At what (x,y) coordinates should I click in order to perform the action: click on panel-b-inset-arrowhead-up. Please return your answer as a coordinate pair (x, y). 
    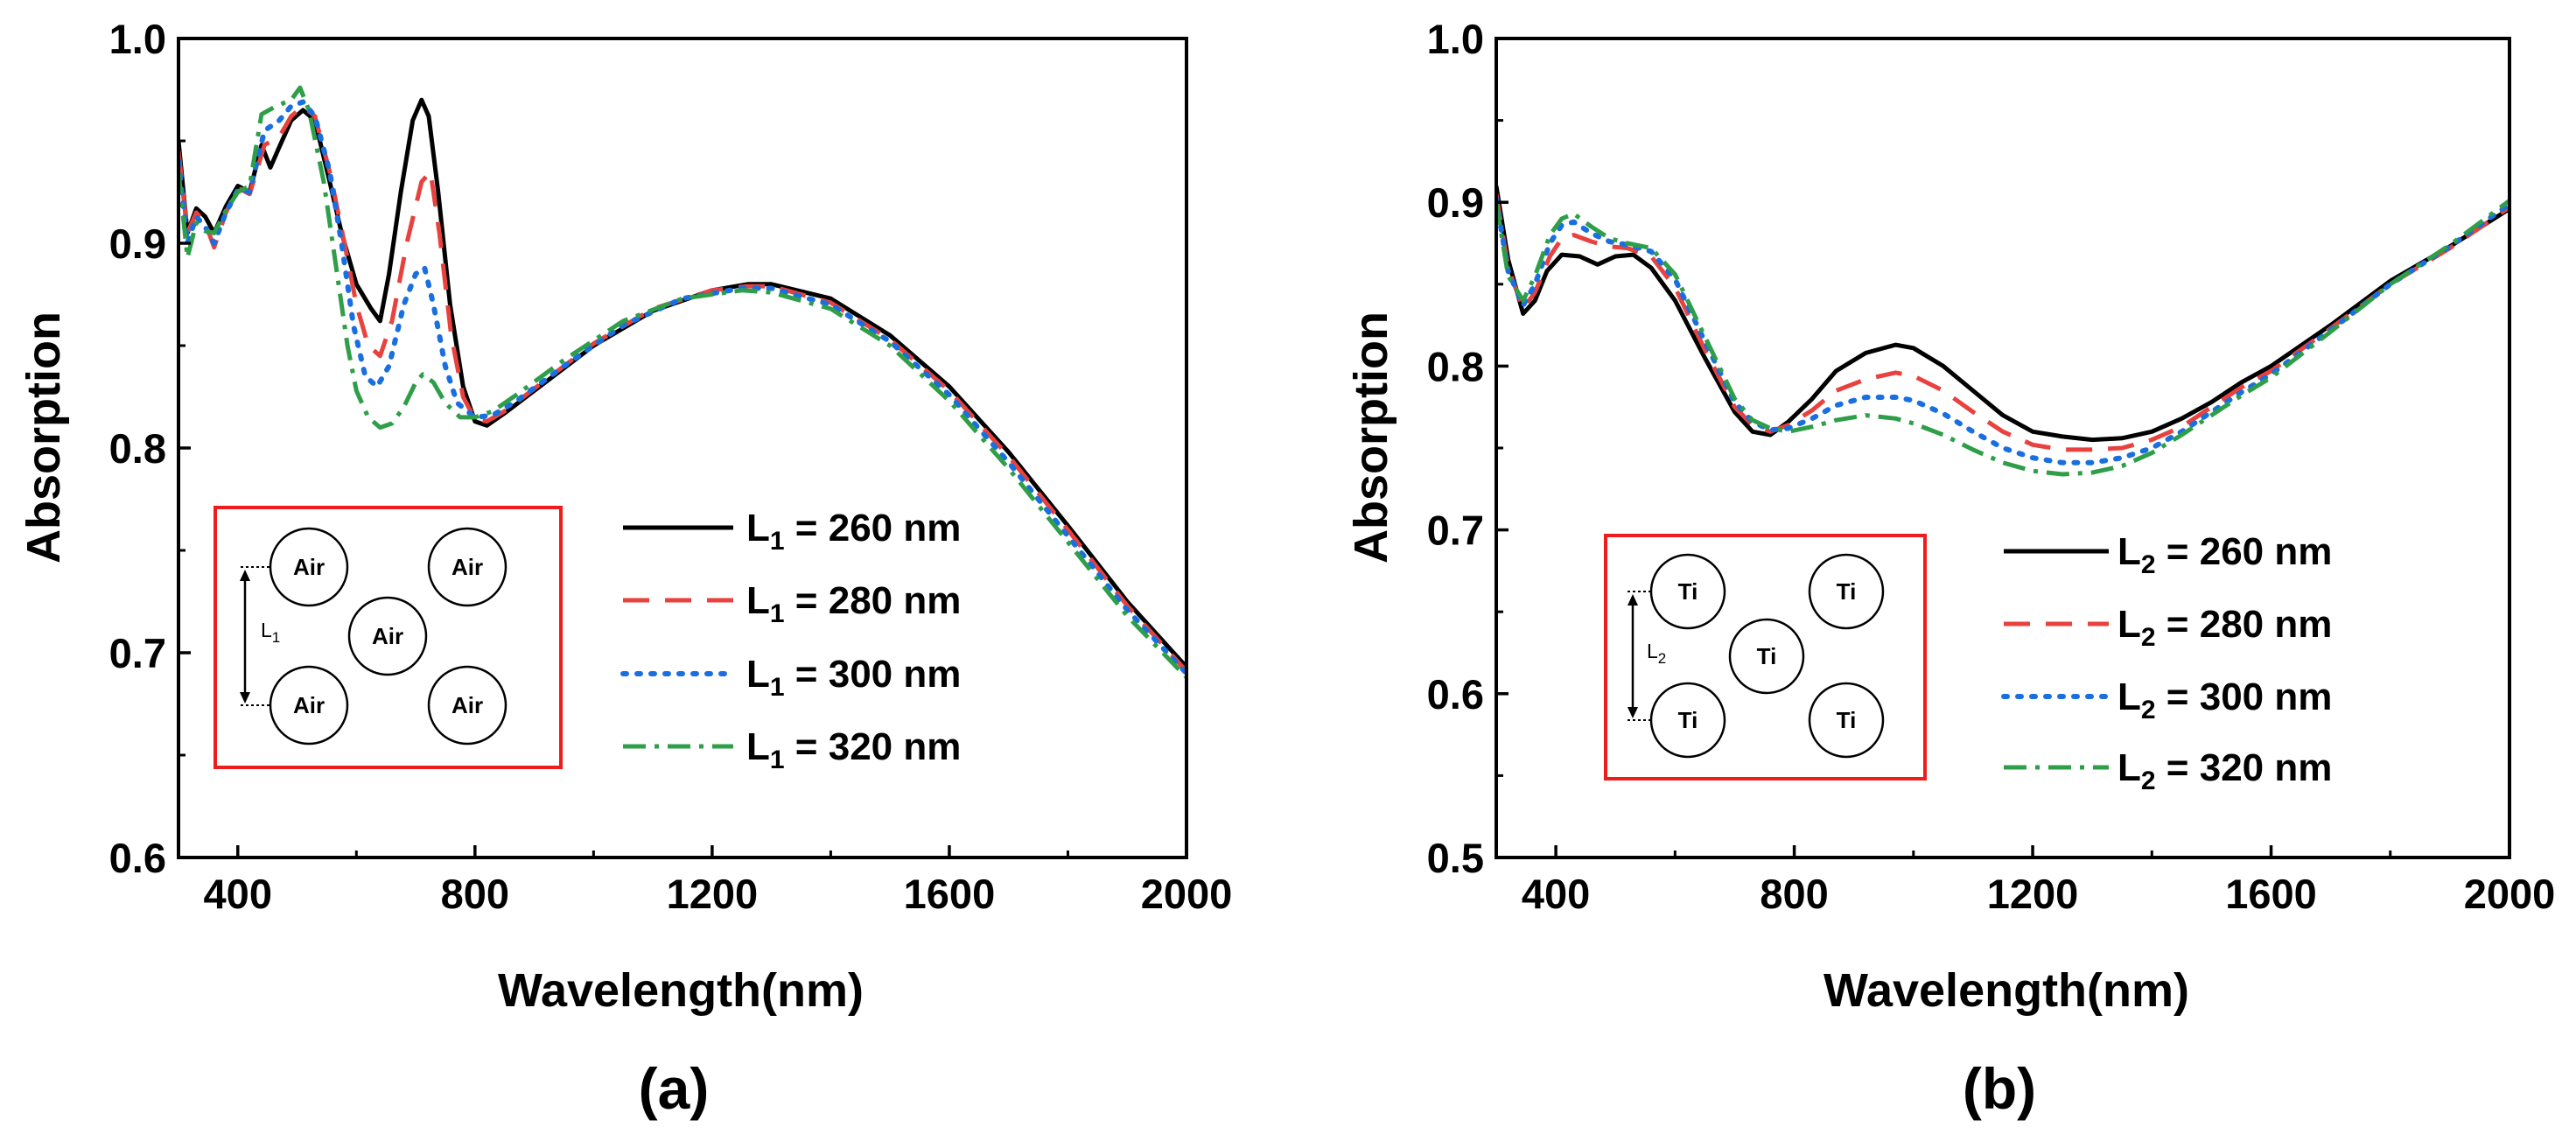
    Looking at the image, I should click on (1633, 600).